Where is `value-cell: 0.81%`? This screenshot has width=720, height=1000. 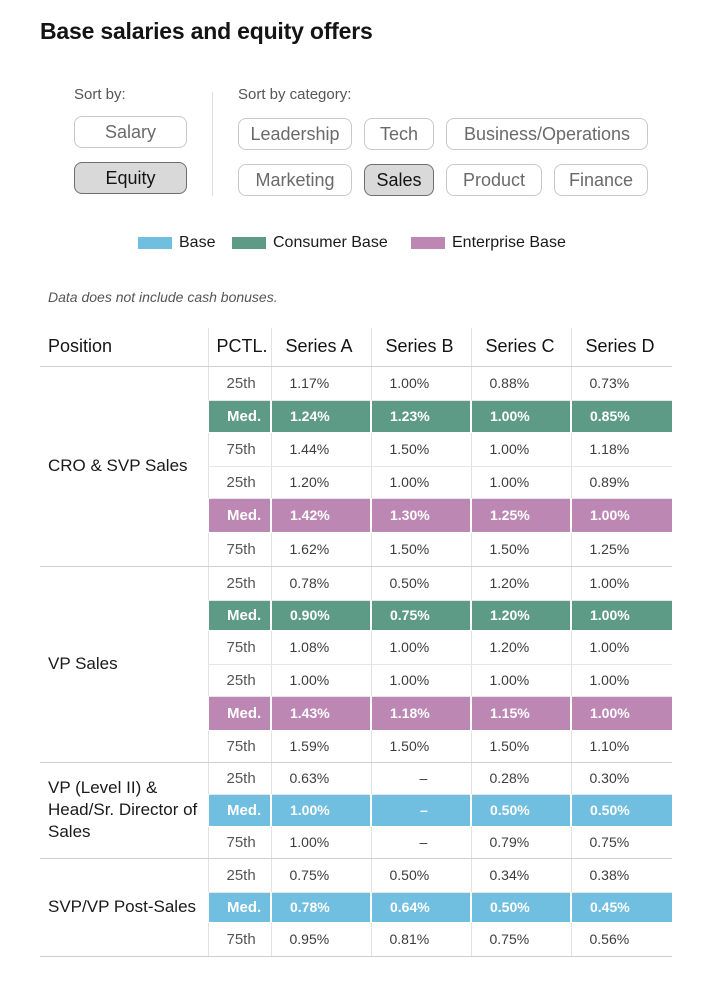 value-cell: 0.81% is located at coordinates (420, 939).